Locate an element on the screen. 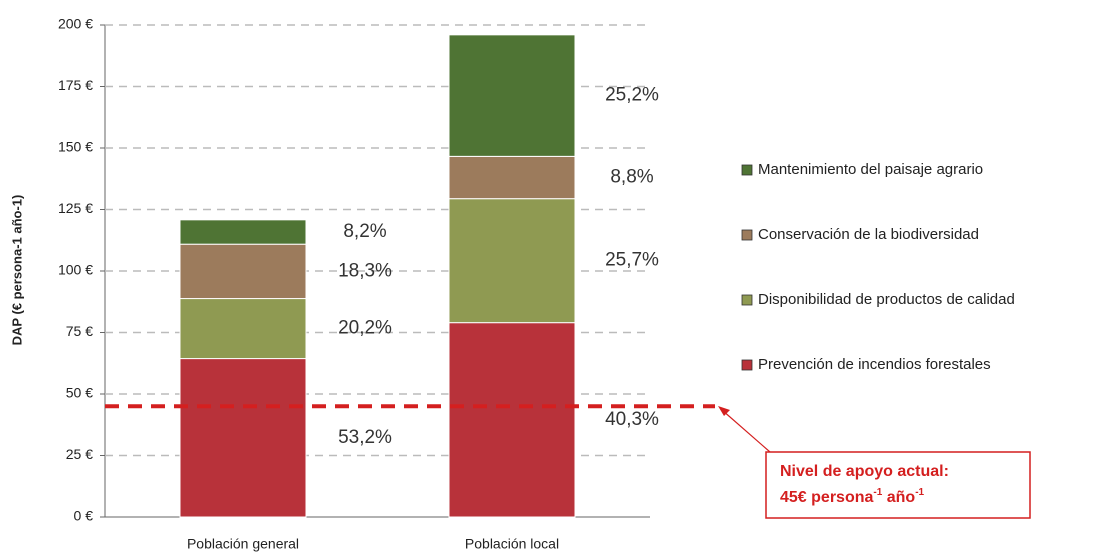 Image resolution: width=1110 pixels, height=559 pixels. x-tick-label: Población local is located at coordinates (512, 544).